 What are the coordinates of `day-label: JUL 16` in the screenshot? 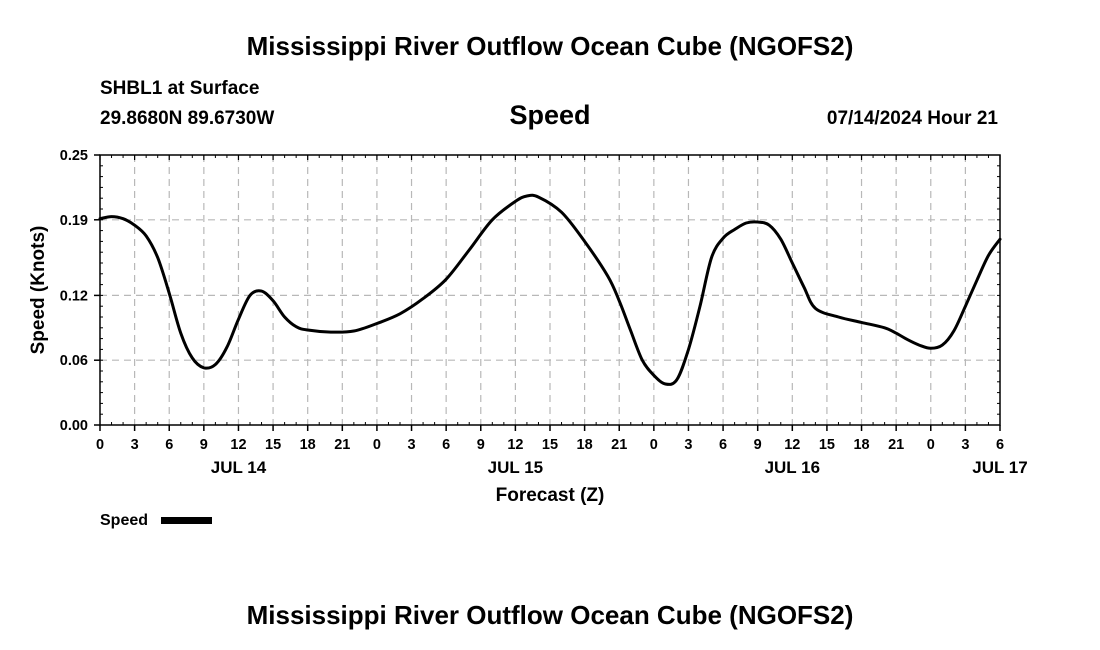 It's located at (792, 467).